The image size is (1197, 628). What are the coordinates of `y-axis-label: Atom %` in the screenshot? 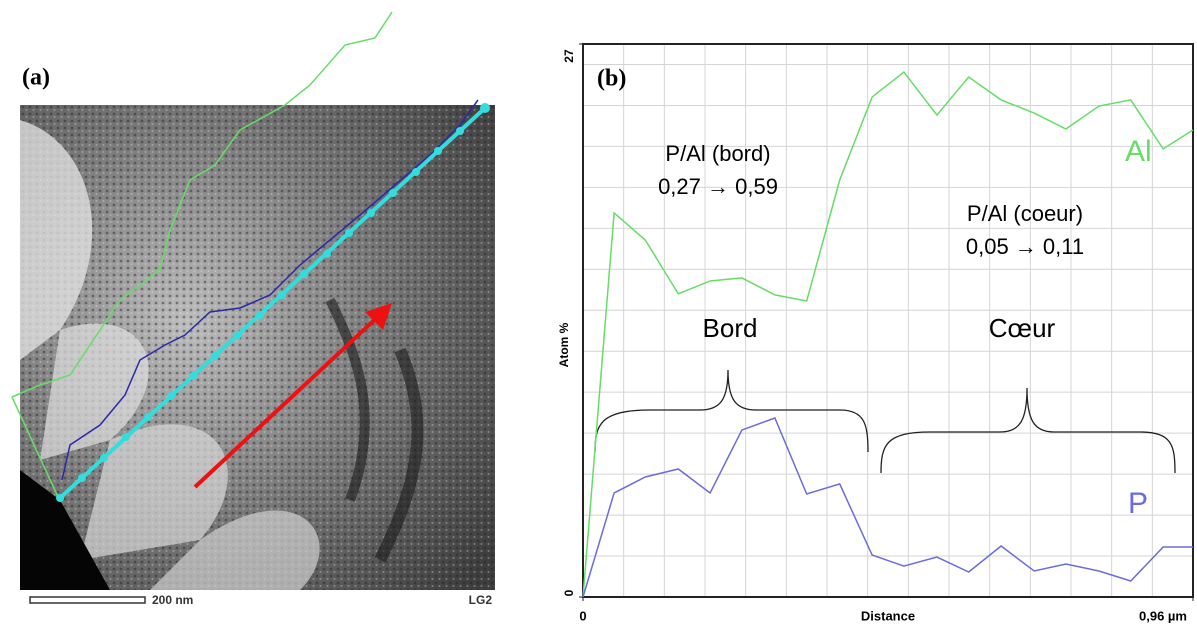 It's located at (564, 344).